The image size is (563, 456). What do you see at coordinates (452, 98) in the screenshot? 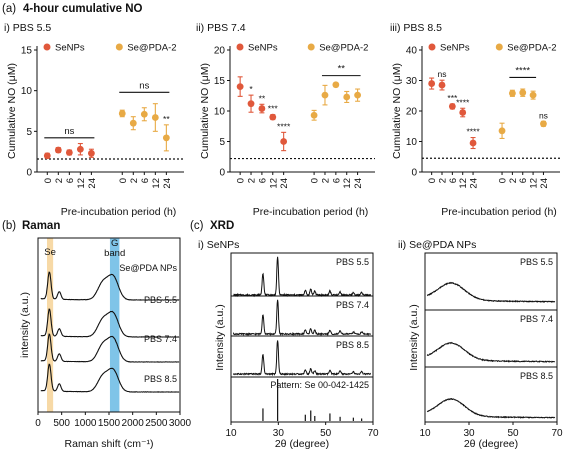
I see `significance-label: ***` at bounding box center [452, 98].